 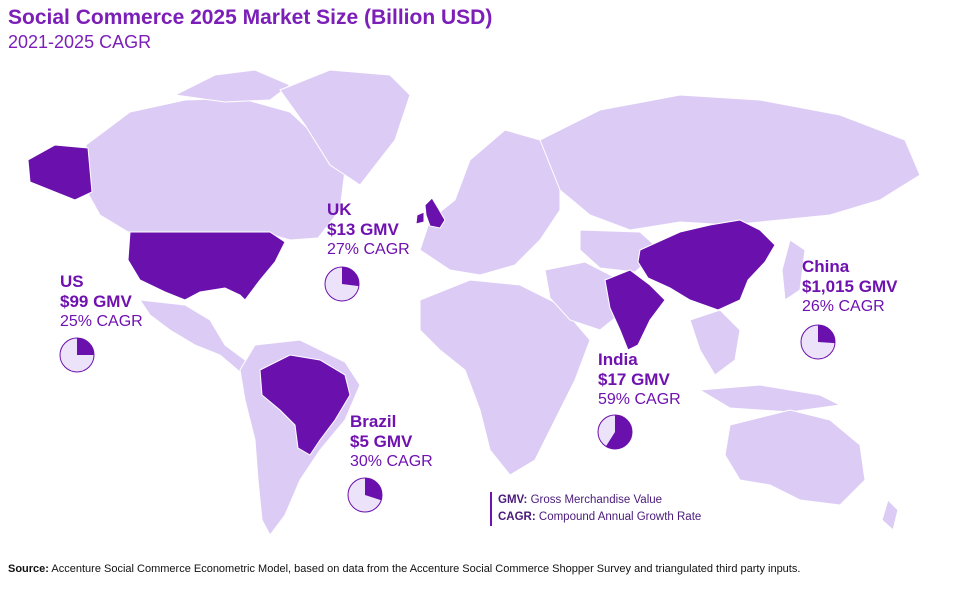 What do you see at coordinates (435, 213) in the screenshot?
I see `highlight-uk` at bounding box center [435, 213].